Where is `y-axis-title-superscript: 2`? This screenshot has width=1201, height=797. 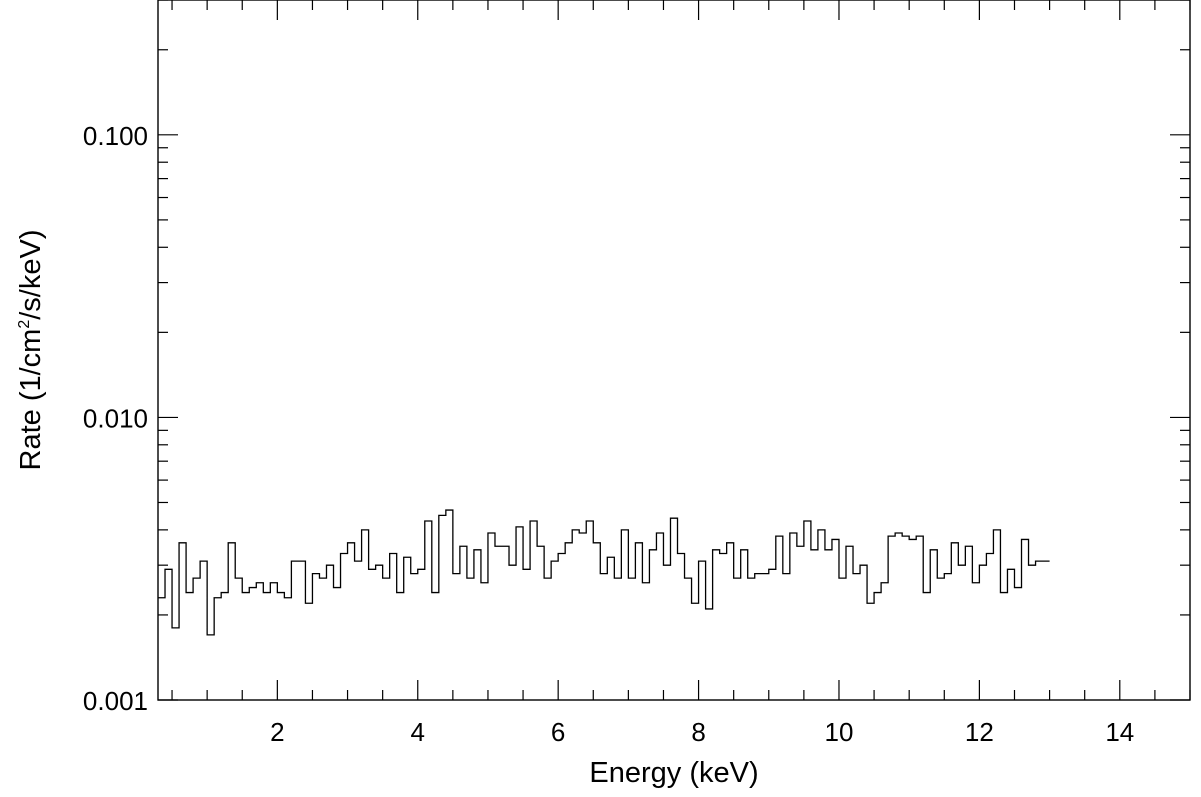
y-axis-title-superscript: 2 is located at coordinates (24, 324).